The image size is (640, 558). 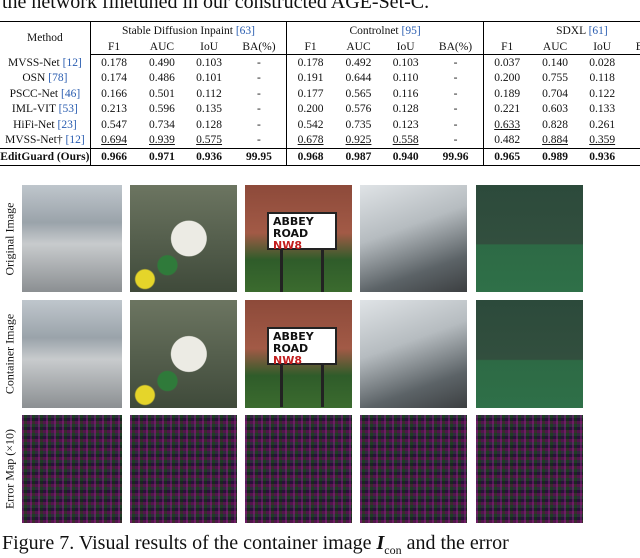 What do you see at coordinates (358, 157) in the screenshot?
I see `value-cell: 0.987` at bounding box center [358, 157].